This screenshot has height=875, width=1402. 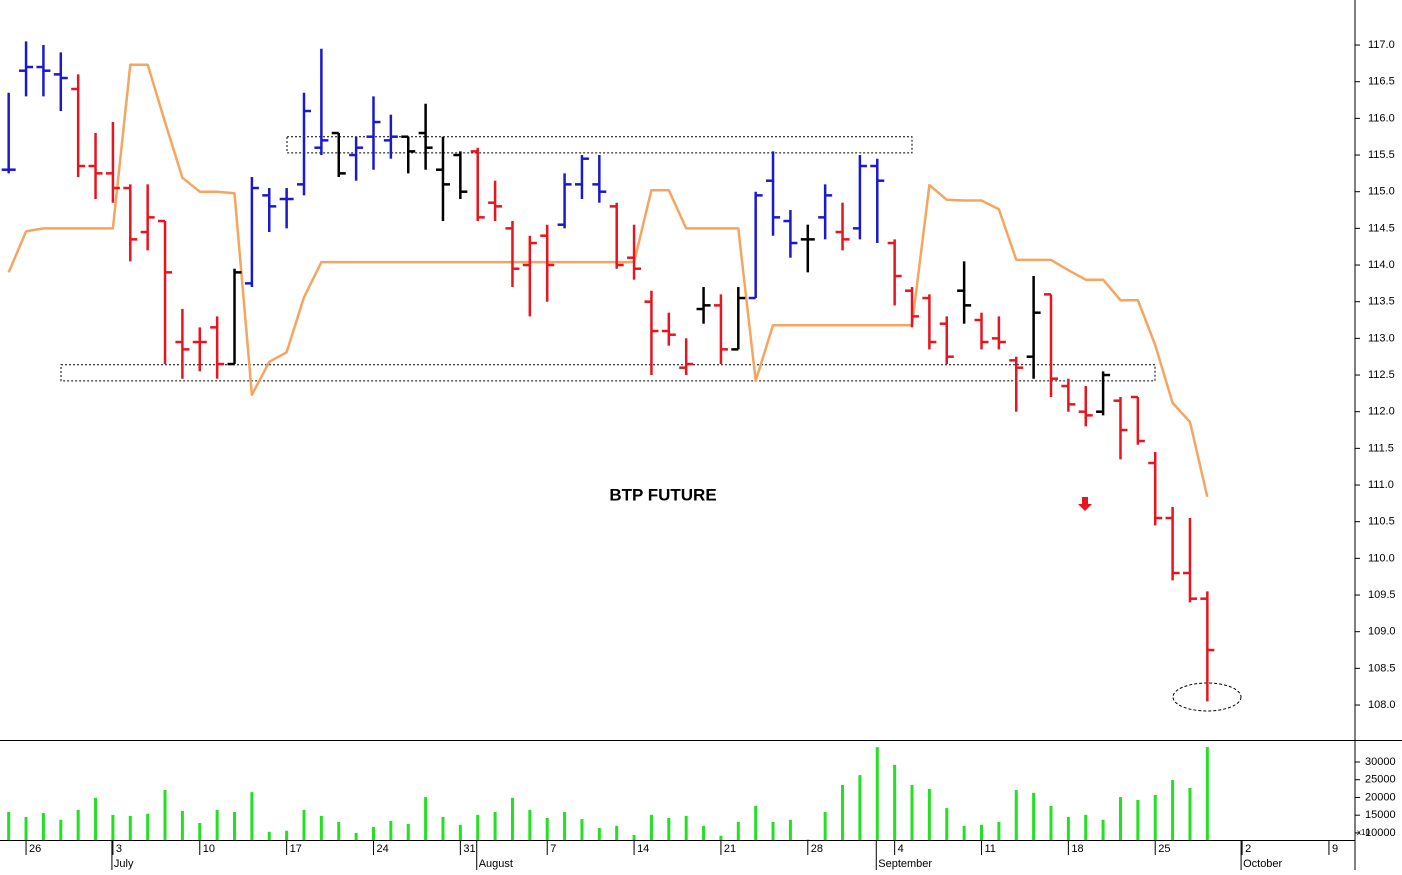 I want to click on y-tick-label: 117.0, so click(x=1381, y=45).